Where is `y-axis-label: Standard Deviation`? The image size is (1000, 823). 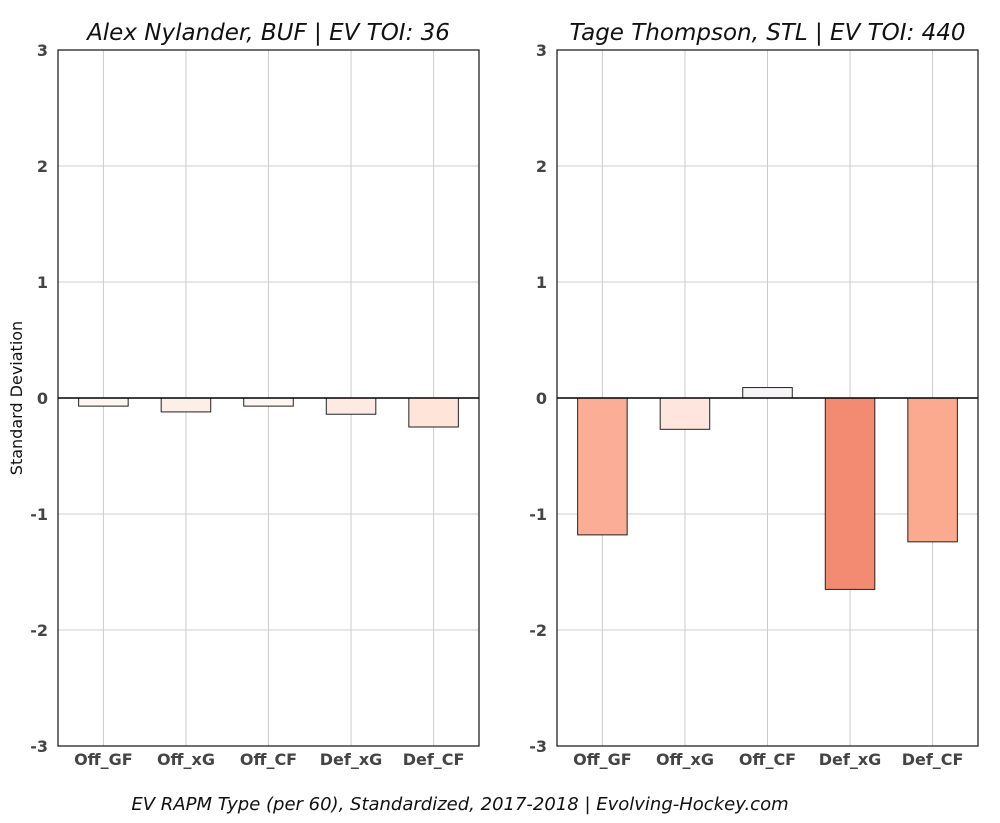
y-axis-label: Standard Deviation is located at coordinates (16, 398).